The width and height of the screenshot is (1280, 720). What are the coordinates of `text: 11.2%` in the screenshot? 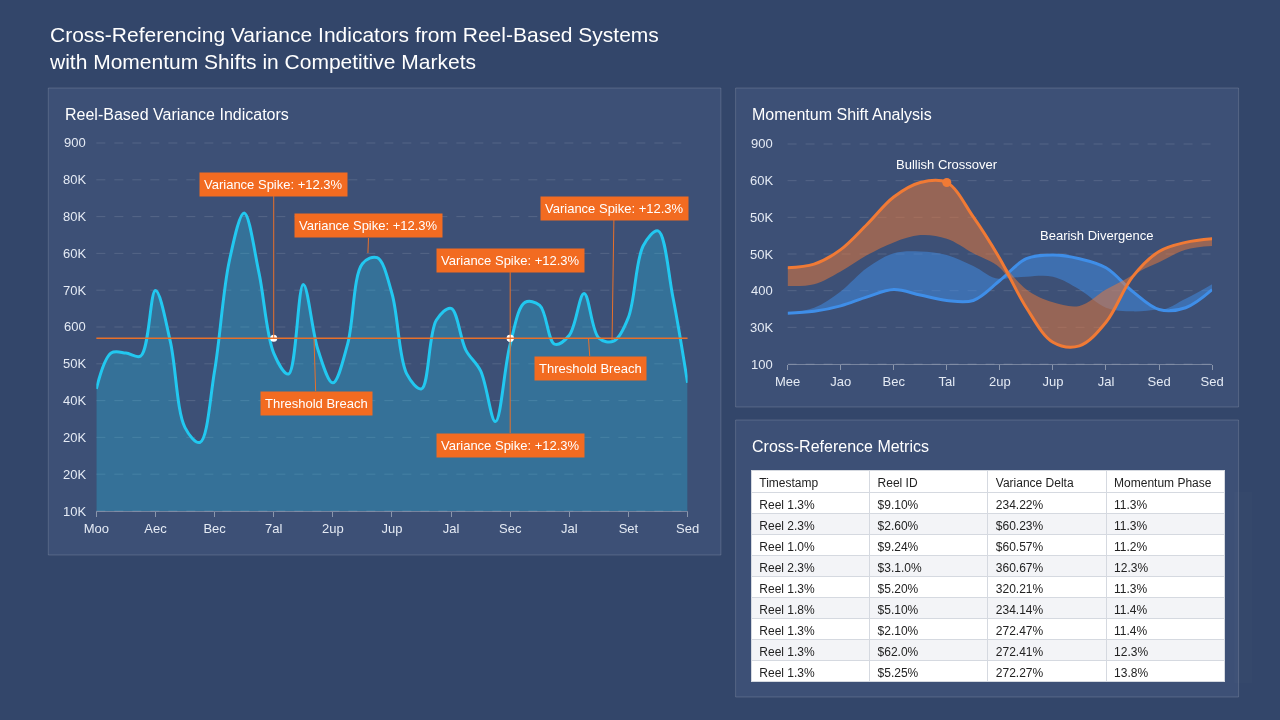 It's located at (1131, 547).